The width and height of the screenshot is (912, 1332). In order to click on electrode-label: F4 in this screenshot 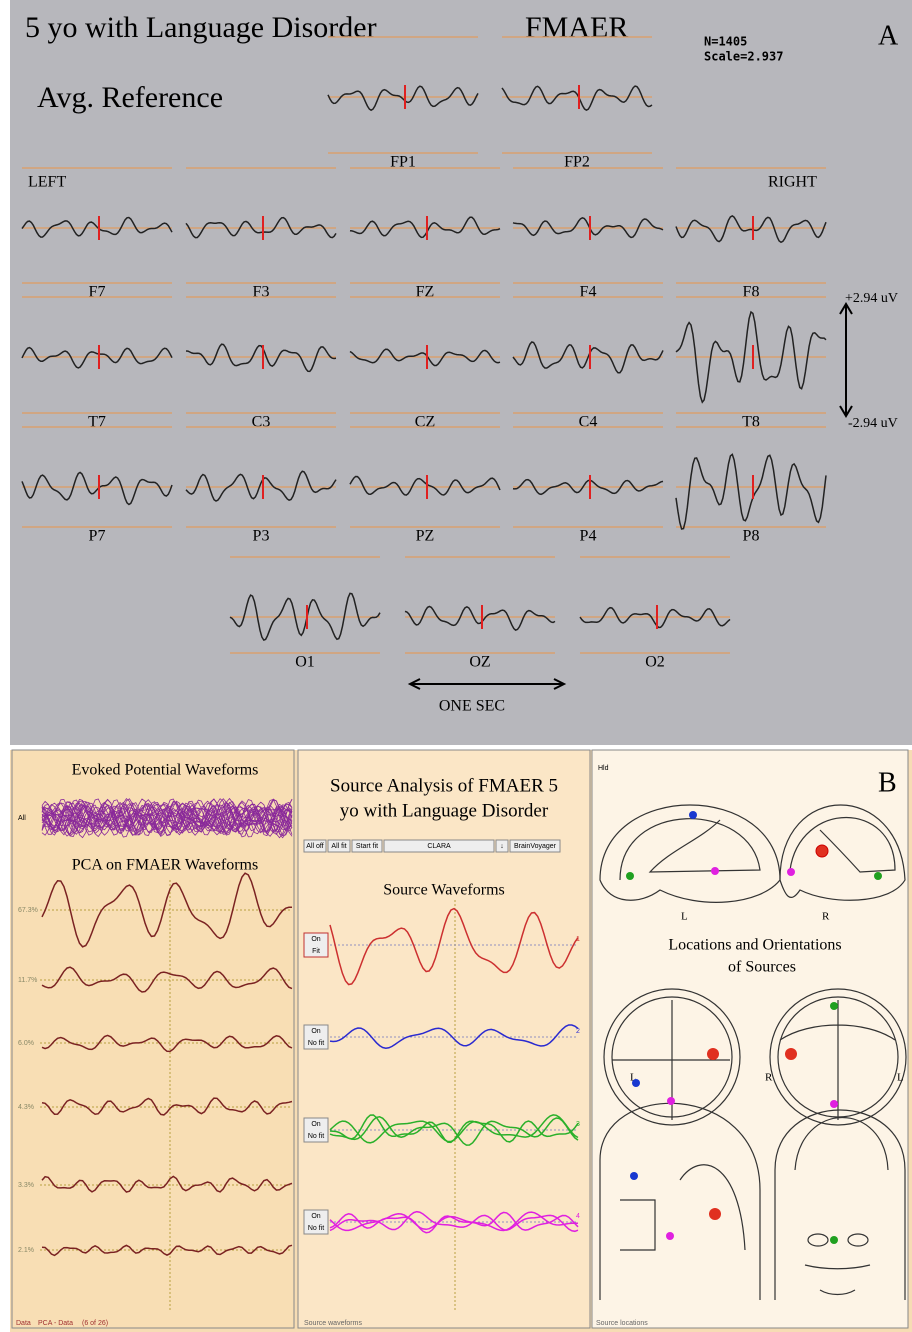, I will do `click(588, 292)`.